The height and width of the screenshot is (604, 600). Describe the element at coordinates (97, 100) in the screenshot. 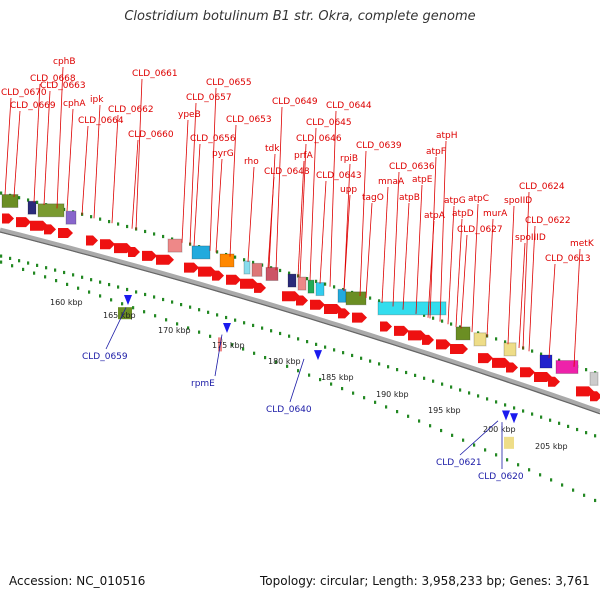

I see `forward-gene-label: ipk` at that location.